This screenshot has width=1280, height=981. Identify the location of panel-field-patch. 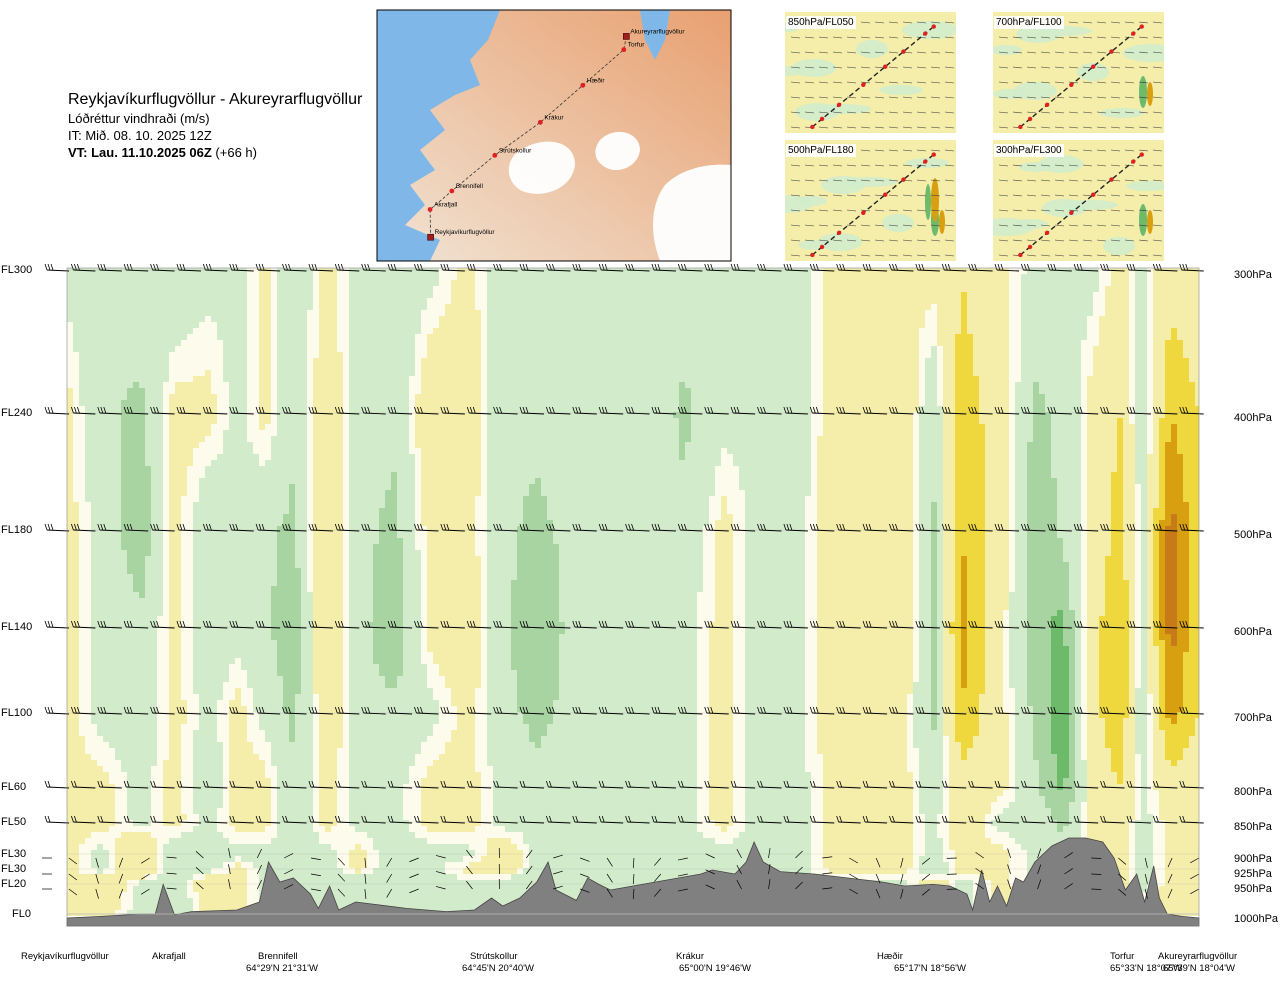
(1122, 113).